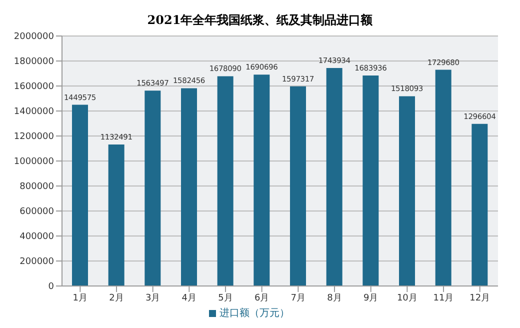  Describe the element at coordinates (189, 298) in the screenshot. I see `x-tick-label: 4月` at that location.